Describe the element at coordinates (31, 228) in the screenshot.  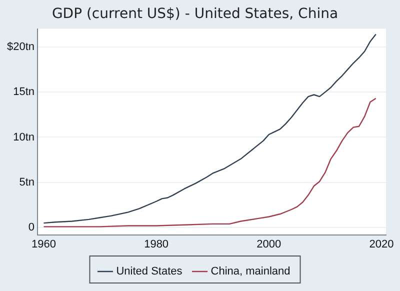
I see `y-tick-label: 0` at that location.